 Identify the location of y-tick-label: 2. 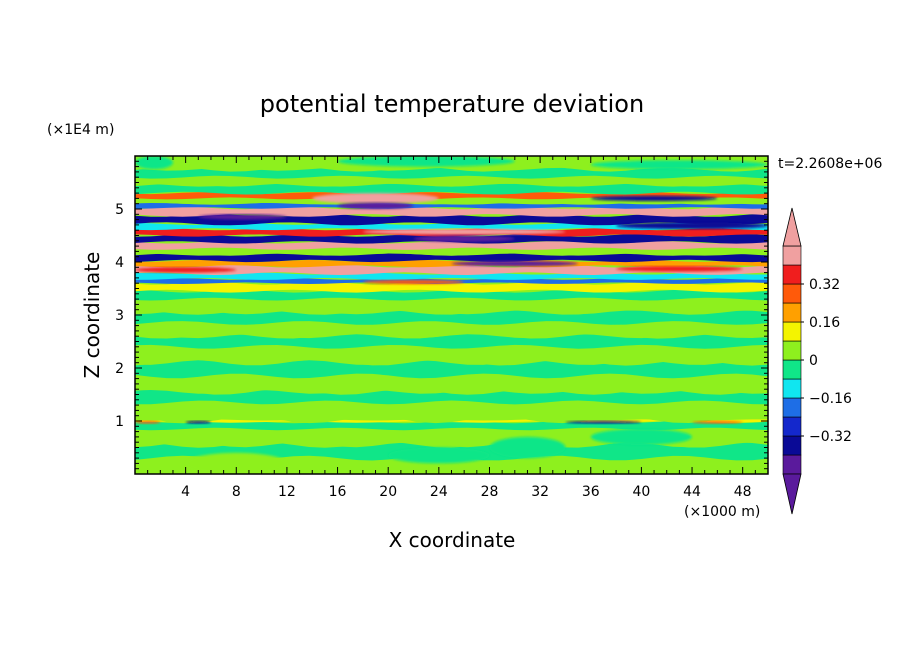
(119, 369).